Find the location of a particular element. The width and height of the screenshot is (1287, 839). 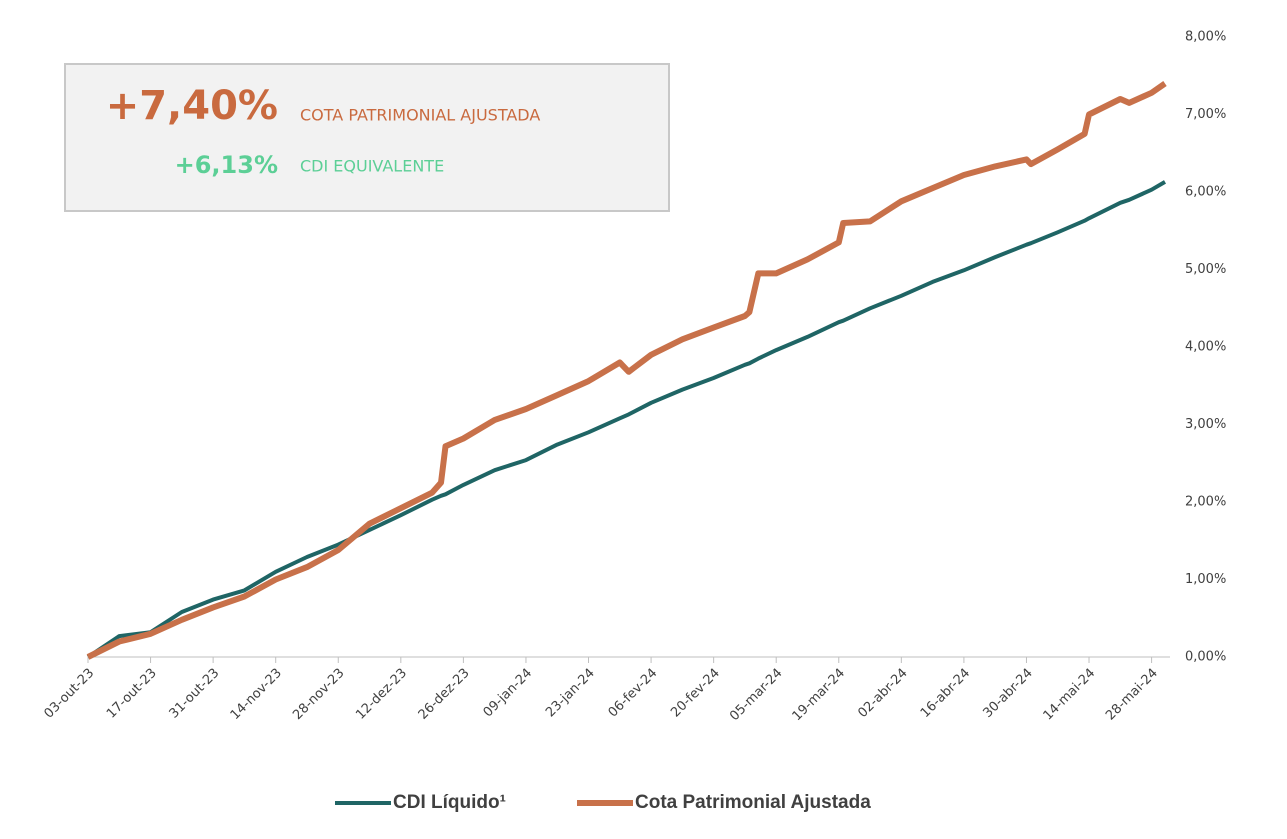

x-tick-label: 19-mar-24 is located at coordinates (819, 695).